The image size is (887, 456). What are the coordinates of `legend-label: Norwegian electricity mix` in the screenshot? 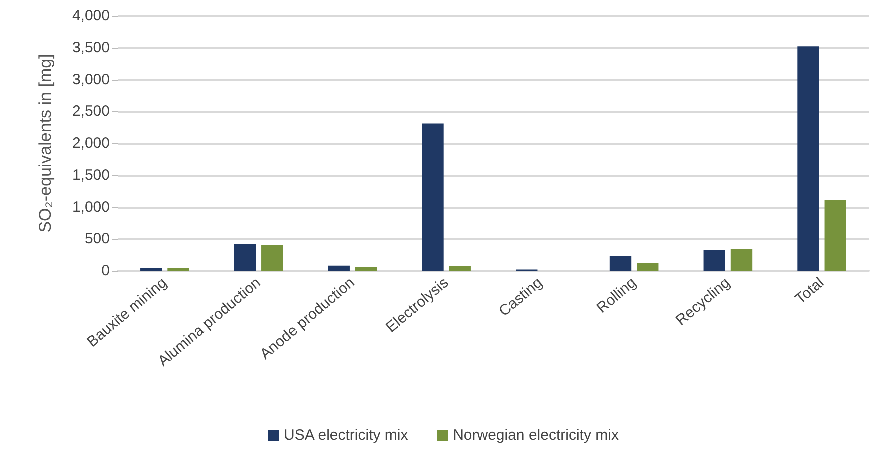 It's located at (536, 435).